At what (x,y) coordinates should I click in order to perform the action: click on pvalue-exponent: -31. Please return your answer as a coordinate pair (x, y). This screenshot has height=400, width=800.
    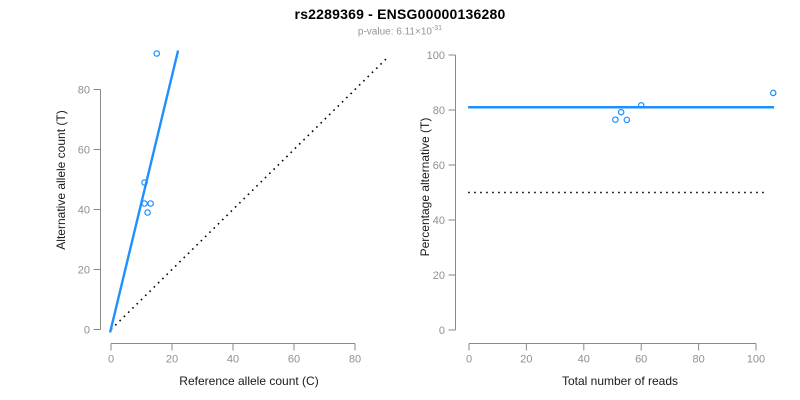
    Looking at the image, I should click on (437, 28).